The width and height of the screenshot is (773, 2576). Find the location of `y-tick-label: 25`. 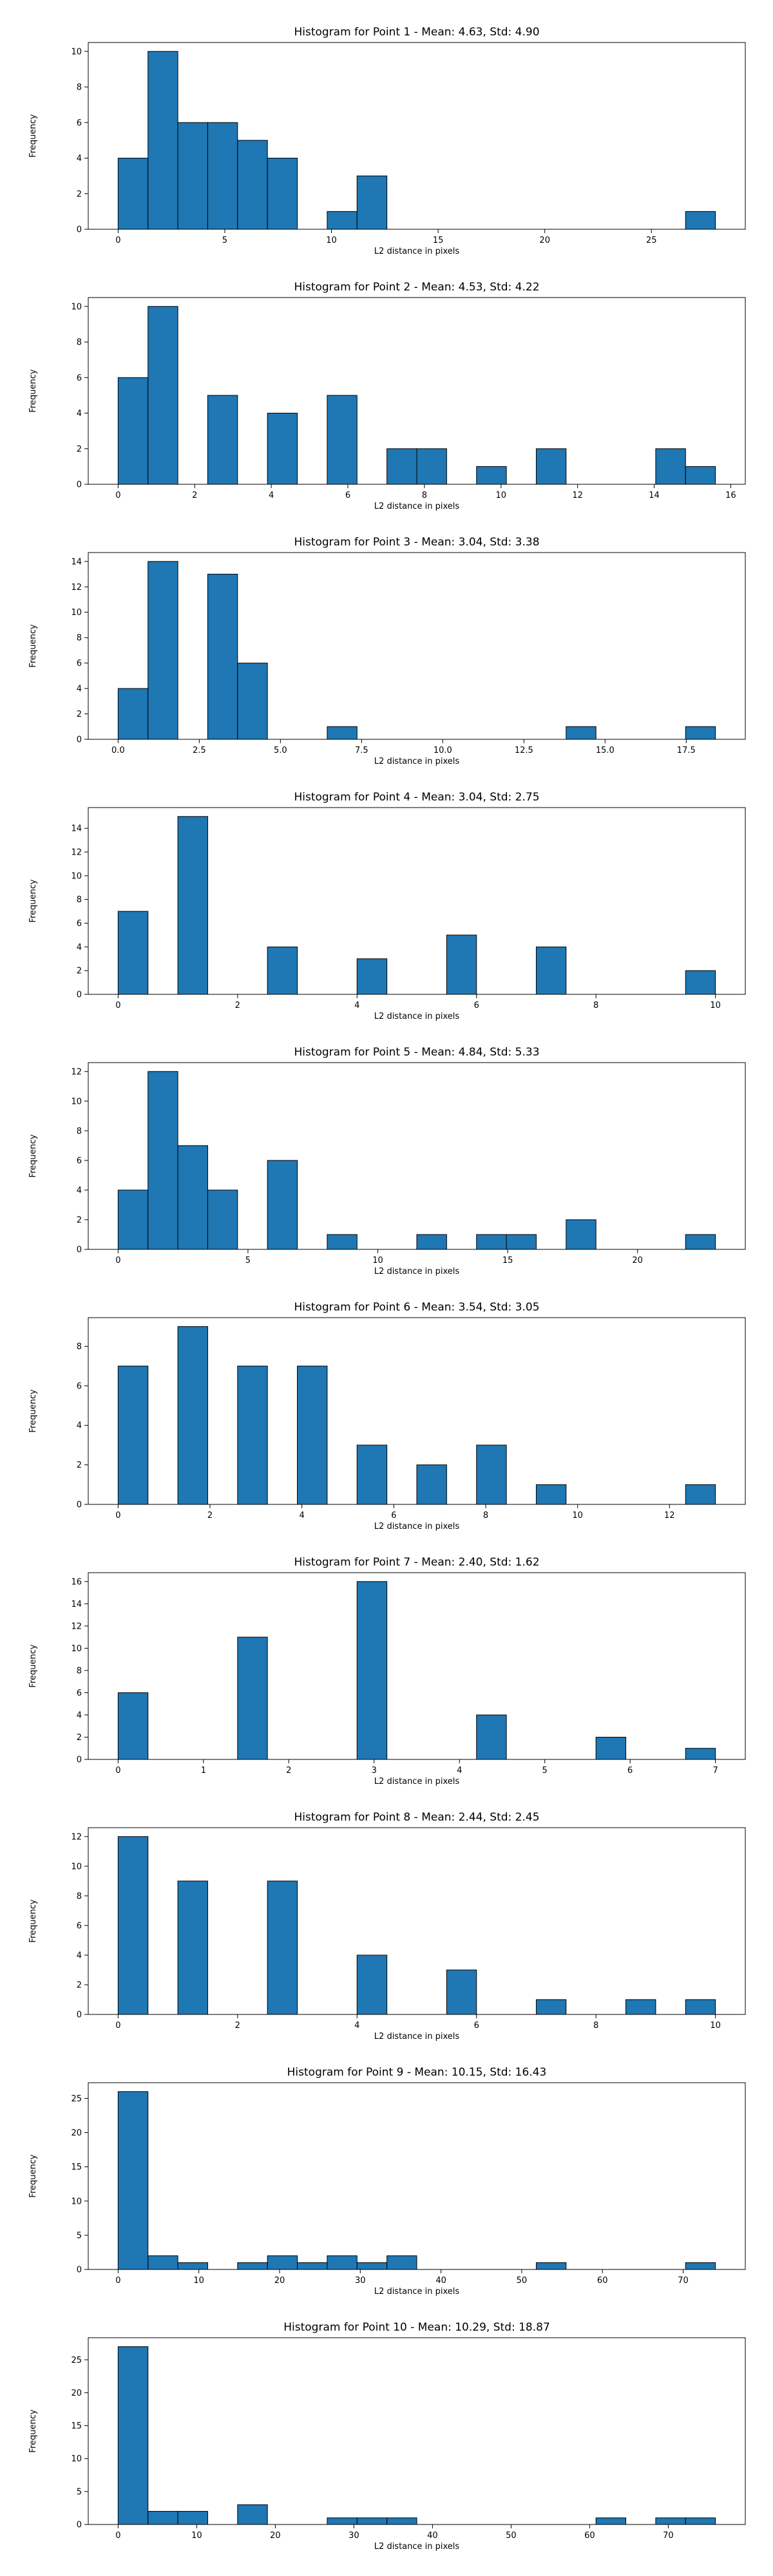

y-tick-label: 25 is located at coordinates (76, 2361).